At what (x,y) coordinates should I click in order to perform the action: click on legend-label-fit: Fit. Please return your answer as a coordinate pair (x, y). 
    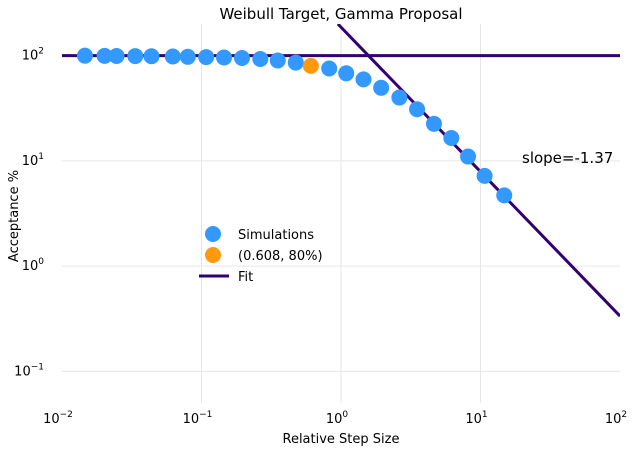
    Looking at the image, I should click on (245, 277).